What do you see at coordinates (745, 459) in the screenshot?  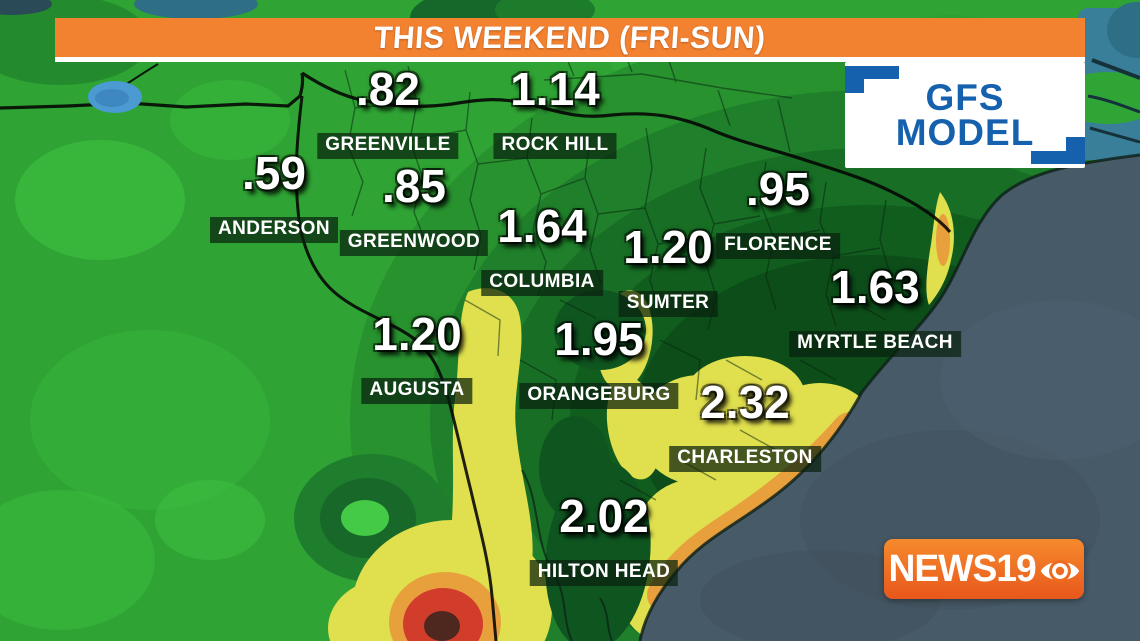 I see `city-name: CHARLESTON` at bounding box center [745, 459].